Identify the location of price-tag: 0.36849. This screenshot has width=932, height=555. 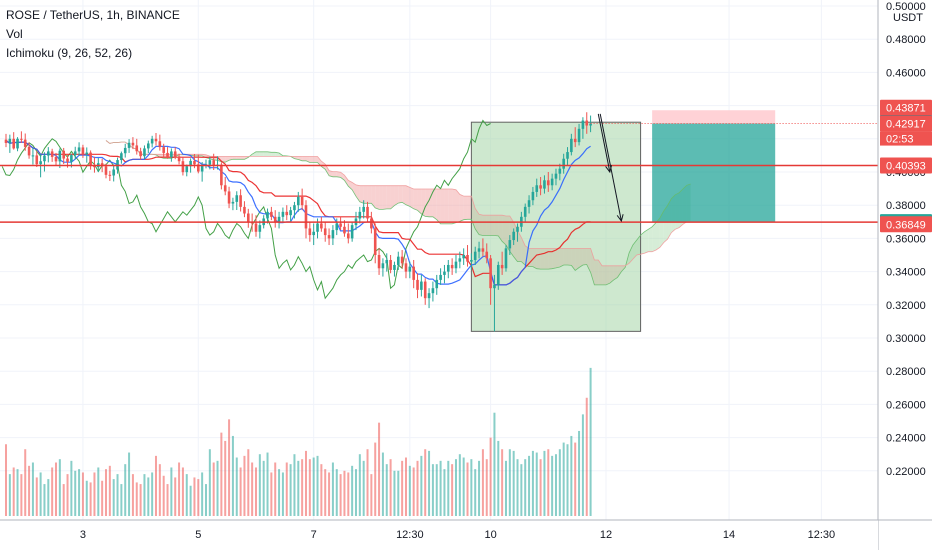
(906, 224).